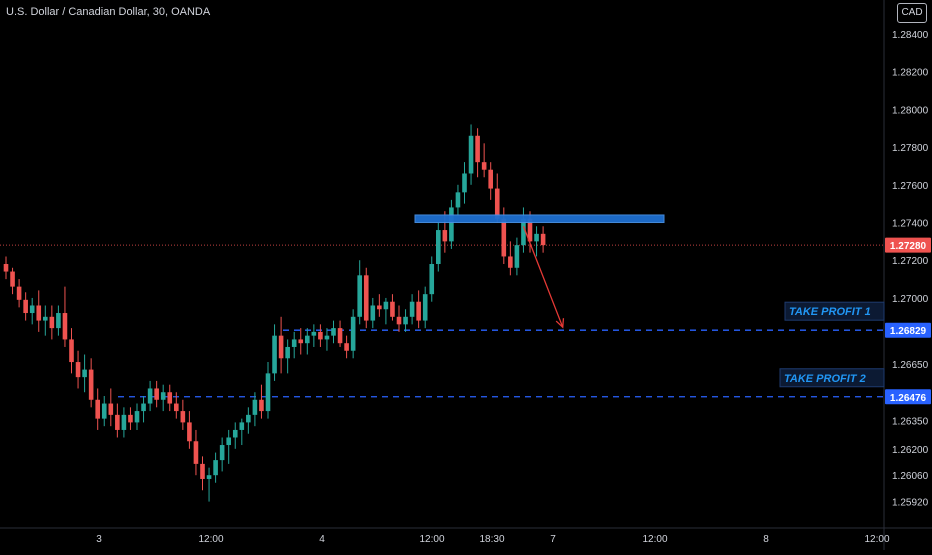  Describe the element at coordinates (908, 246) in the screenshot. I see `current-price-tag-label: 1.27280` at that location.